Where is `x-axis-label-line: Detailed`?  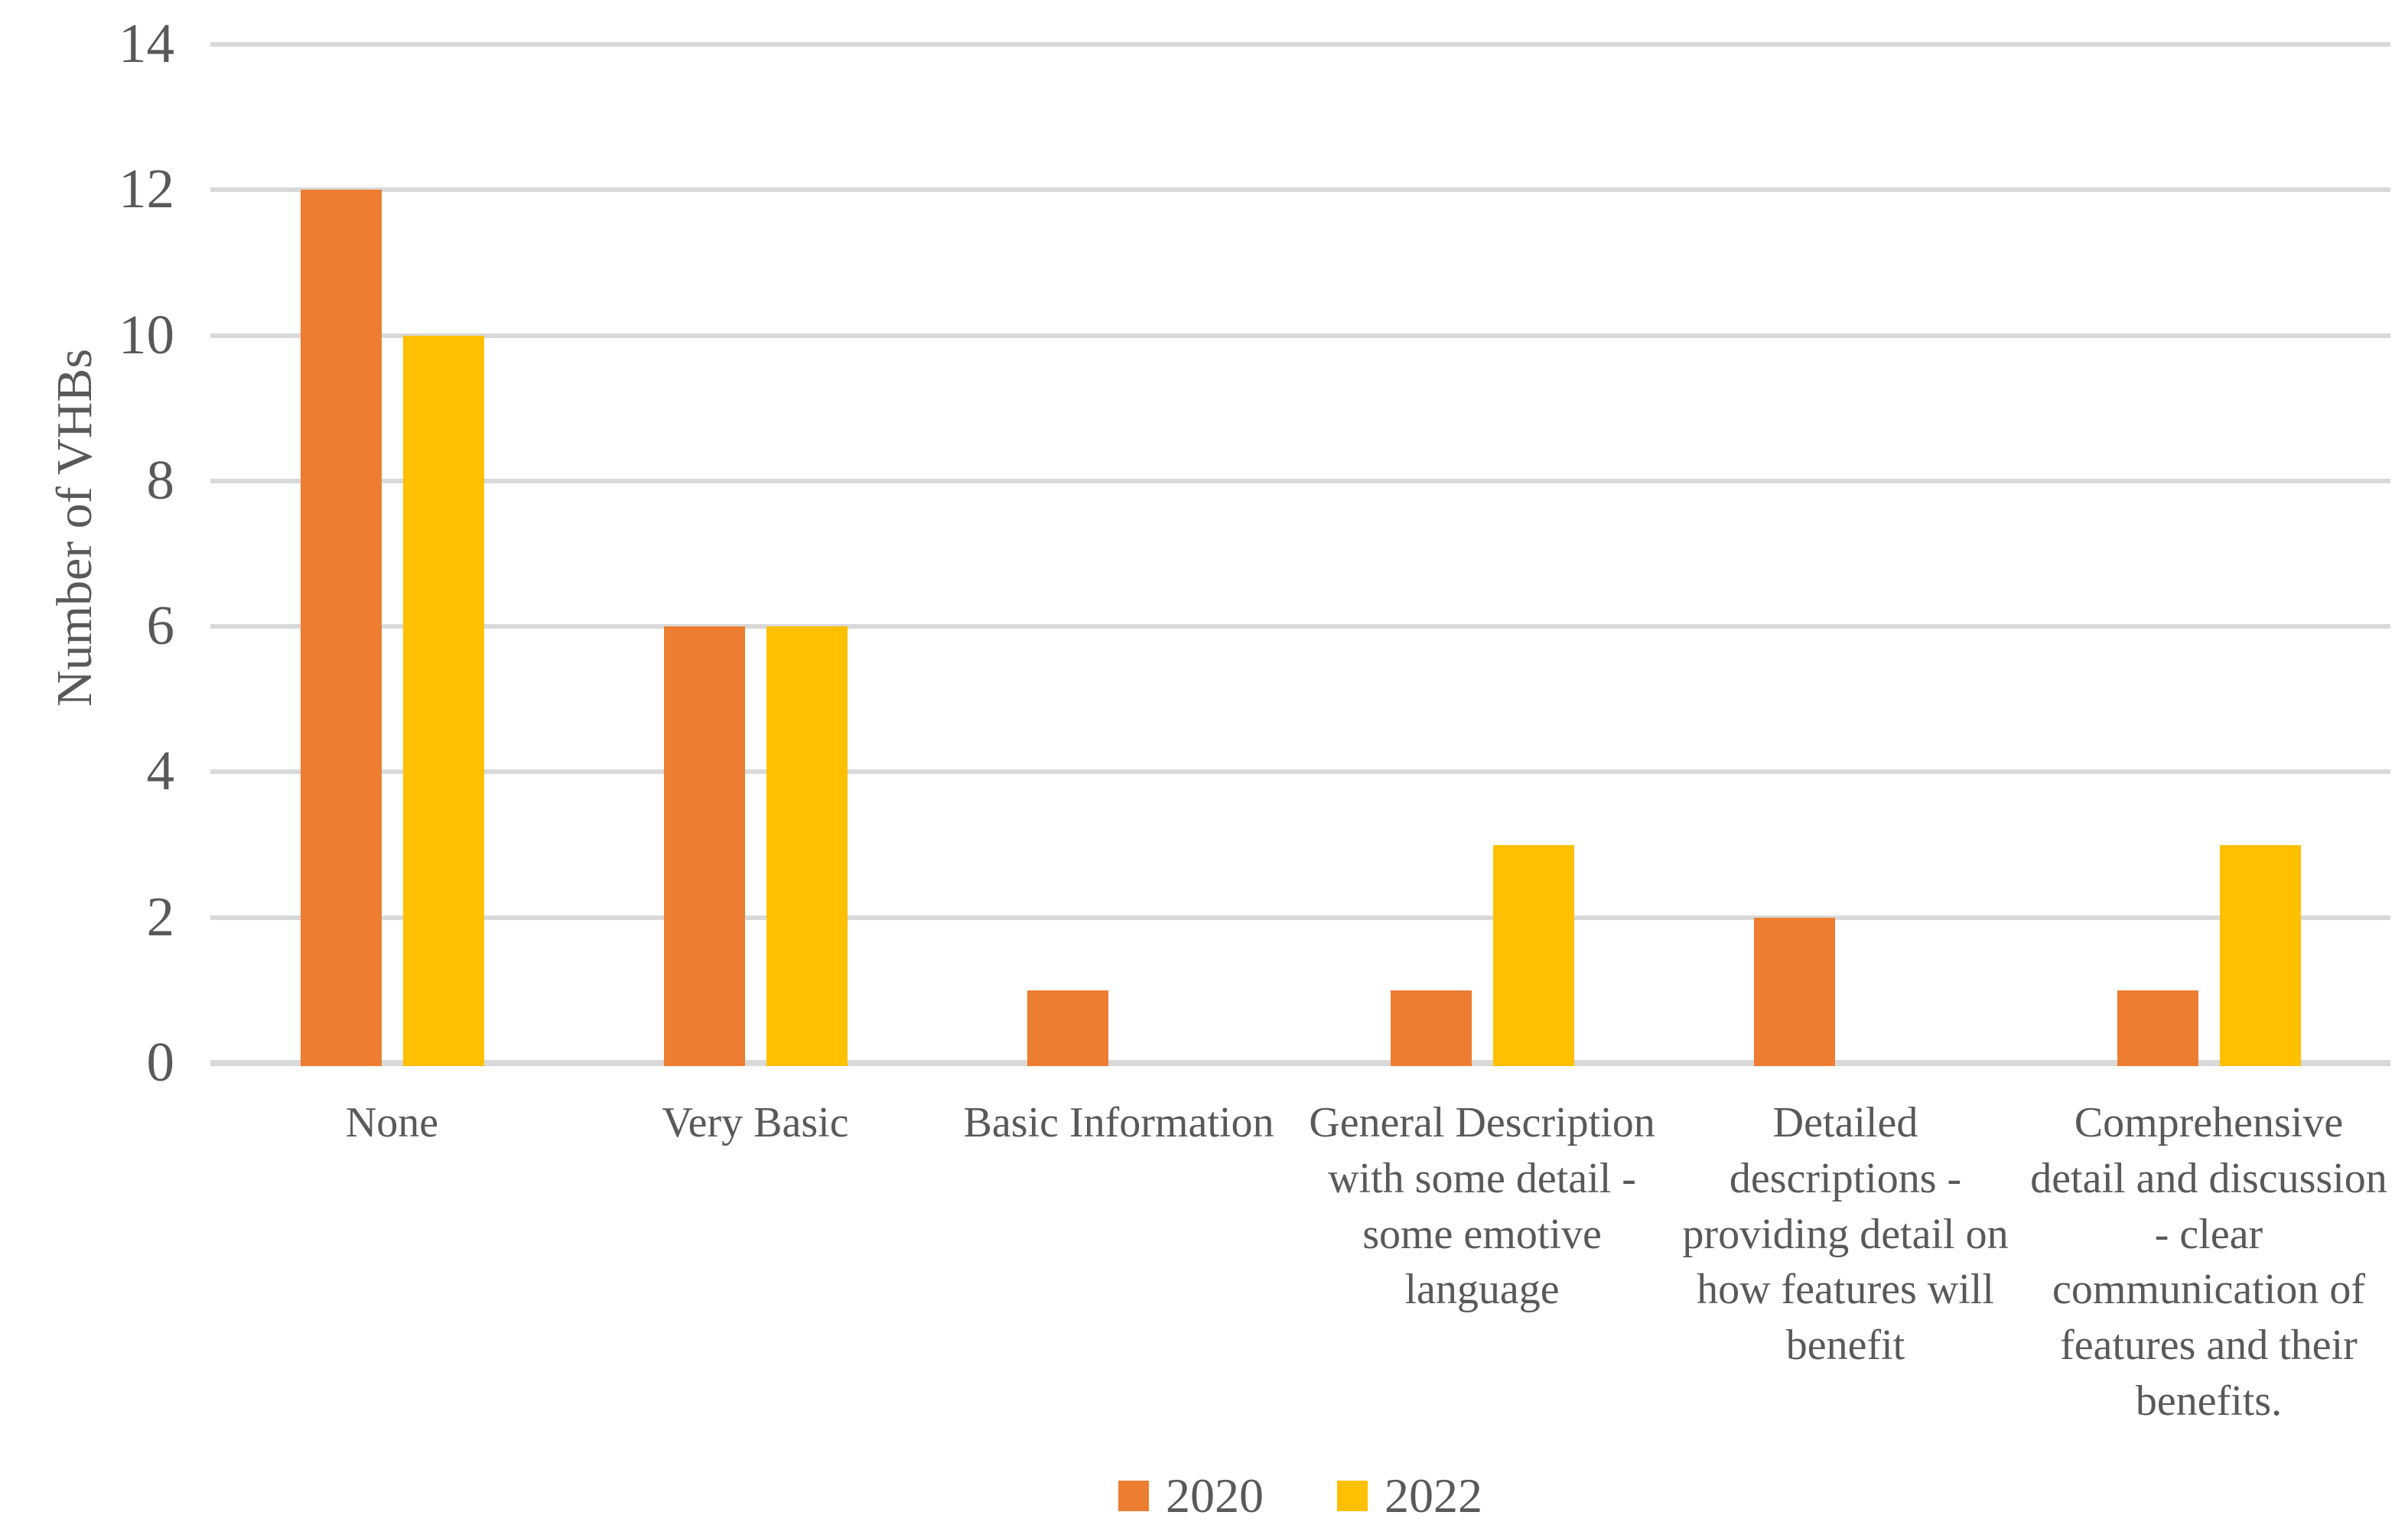
x-axis-label-line: Detailed is located at coordinates (1845, 1122).